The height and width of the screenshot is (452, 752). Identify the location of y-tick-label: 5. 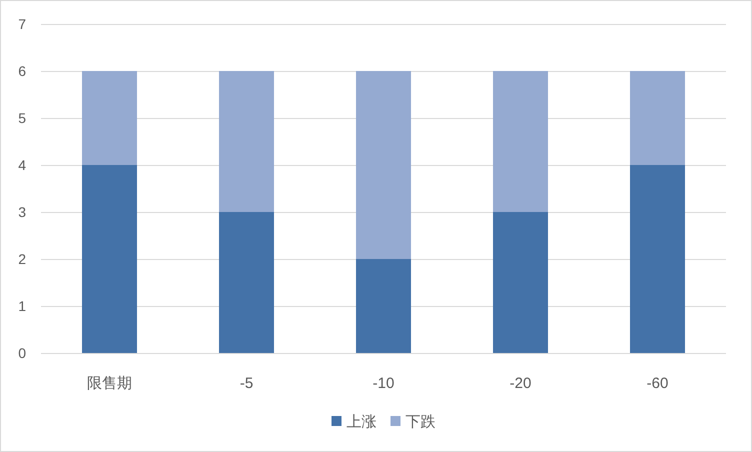
(22, 118).